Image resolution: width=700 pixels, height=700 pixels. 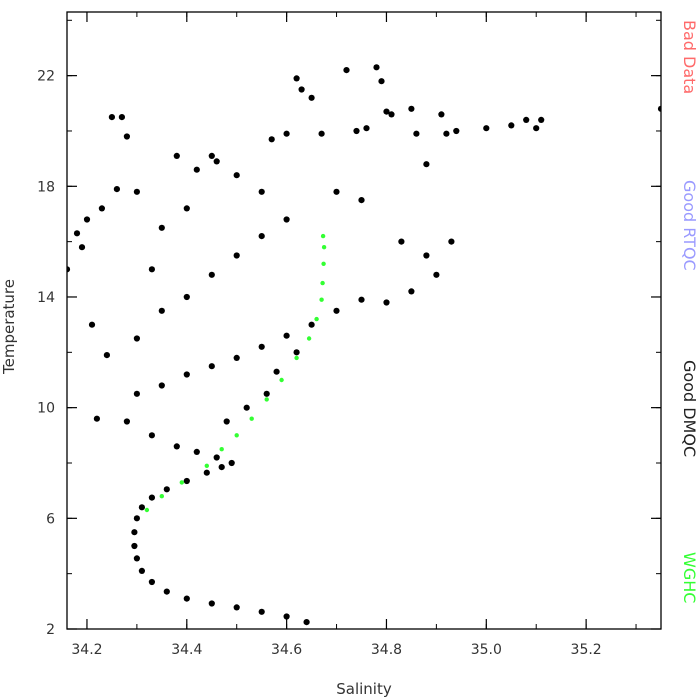 I want to click on y-tick-label: 22, so click(x=46, y=77).